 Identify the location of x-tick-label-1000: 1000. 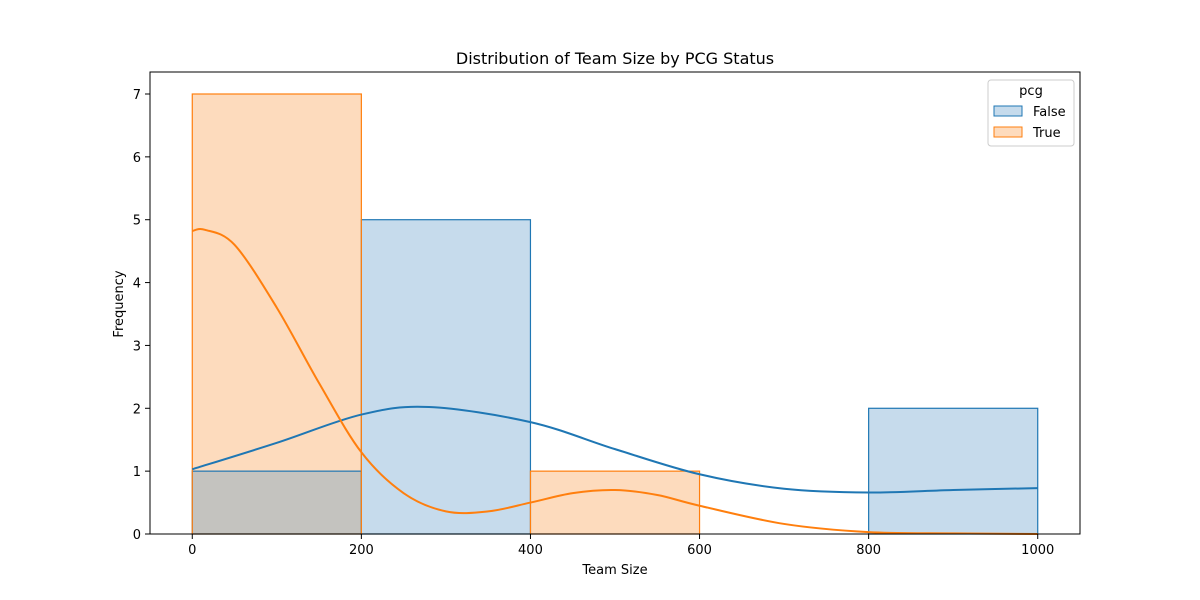
(1037, 550).